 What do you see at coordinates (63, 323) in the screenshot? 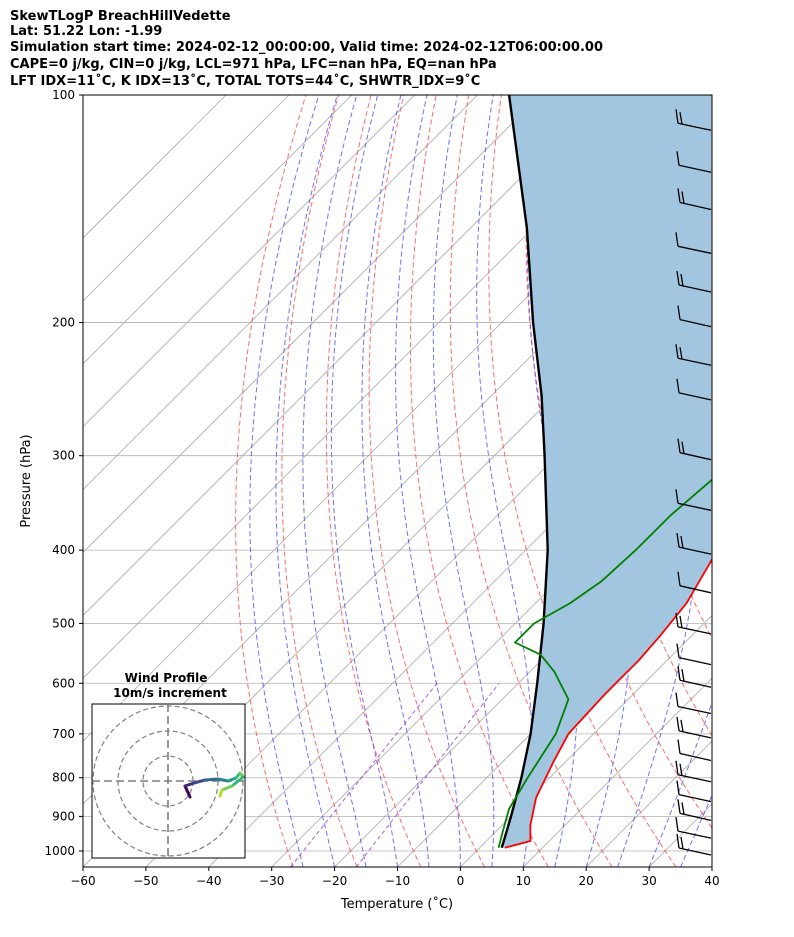
I see `y-tick-label: 200` at bounding box center [63, 323].